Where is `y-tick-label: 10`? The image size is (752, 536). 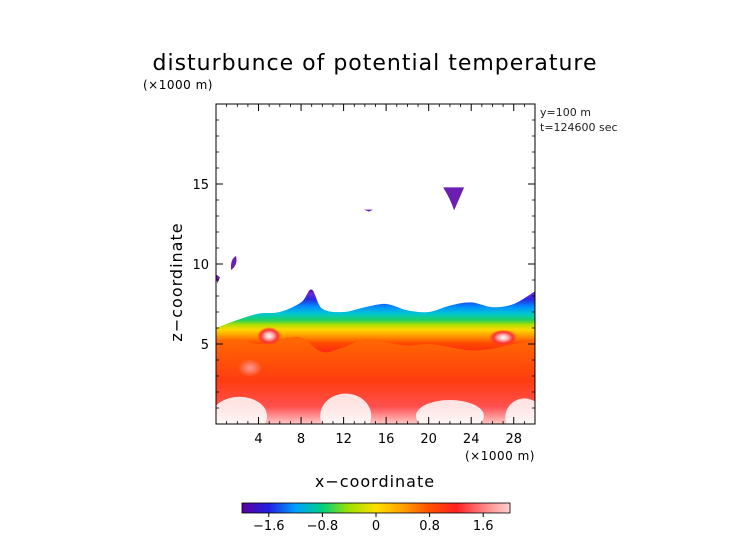 y-tick-label: 10 is located at coordinates (200, 265).